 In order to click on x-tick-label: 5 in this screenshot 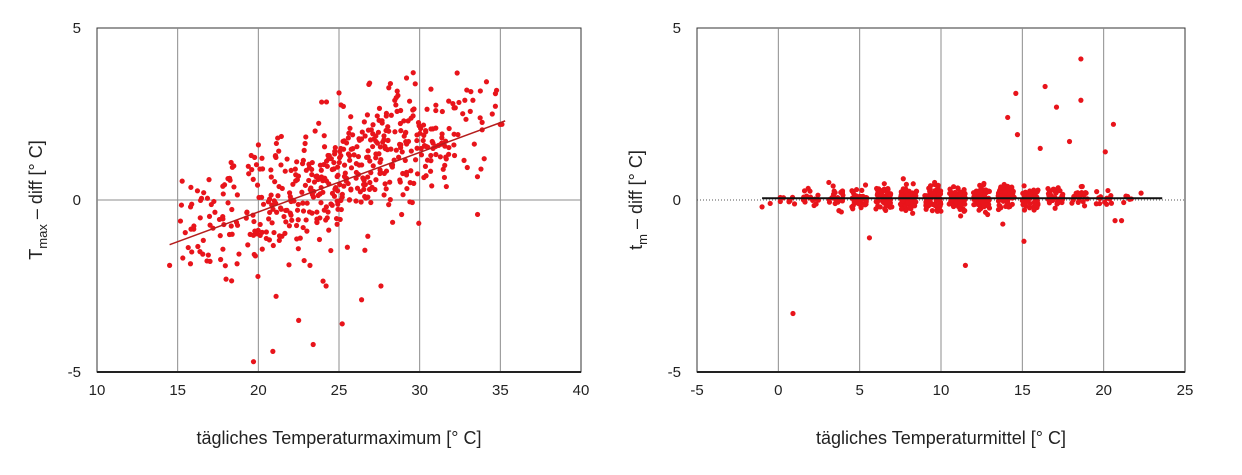, I will do `click(859, 390)`.